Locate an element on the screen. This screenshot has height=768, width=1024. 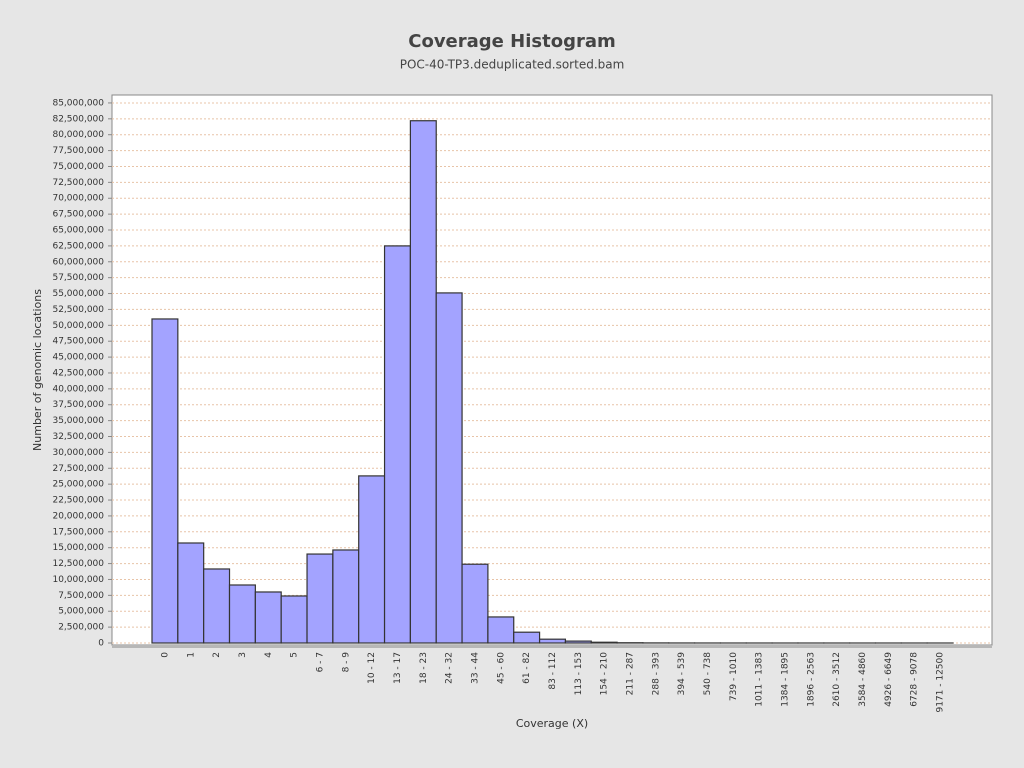
y-tick-label: 10,000,000 is located at coordinates (78, 580).